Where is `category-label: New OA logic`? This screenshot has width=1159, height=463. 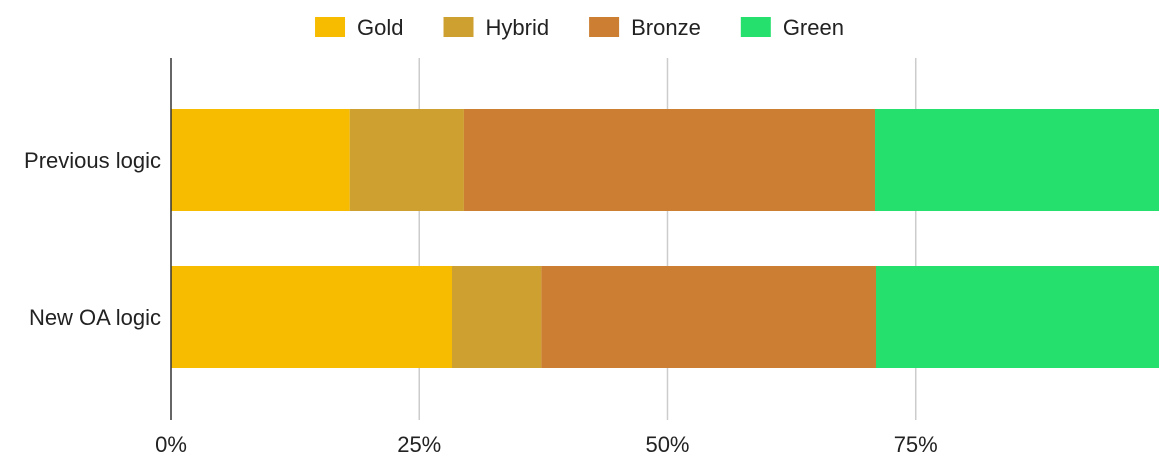 category-label: New OA logic is located at coordinates (95, 317).